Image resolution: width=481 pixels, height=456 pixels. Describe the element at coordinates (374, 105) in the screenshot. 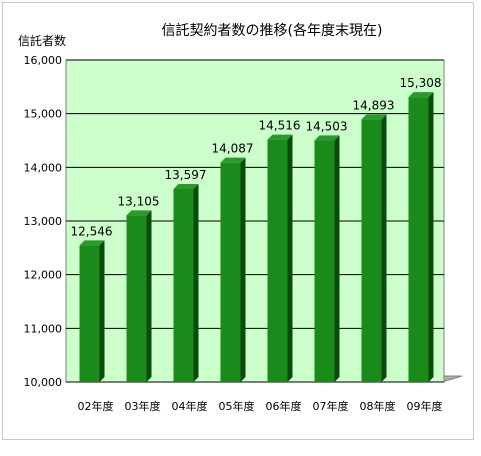

I see `data-label: 14,893` at that location.